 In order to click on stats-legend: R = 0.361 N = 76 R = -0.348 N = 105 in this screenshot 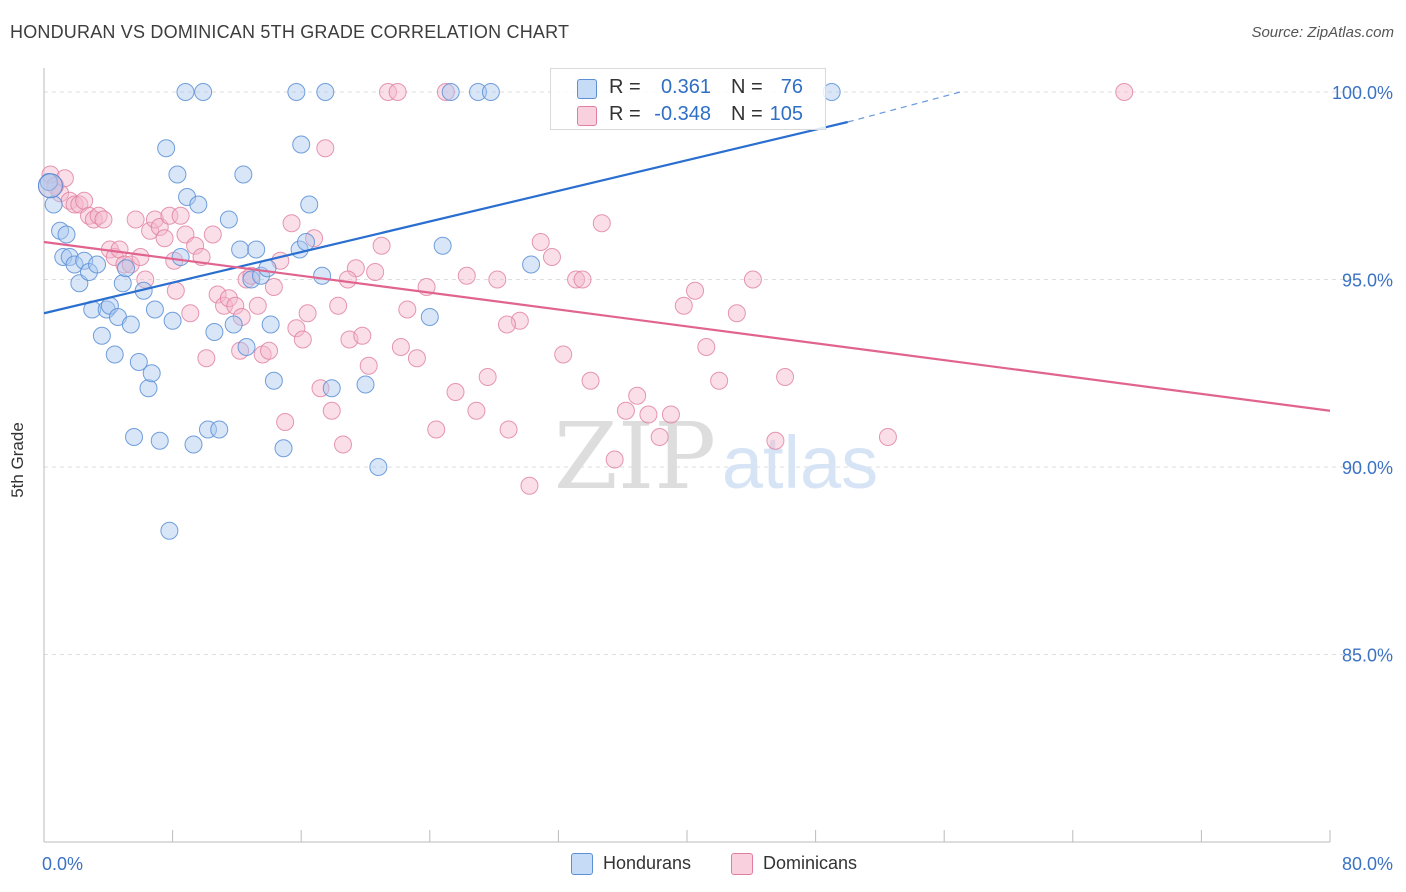, I will do `click(688, 99)`.